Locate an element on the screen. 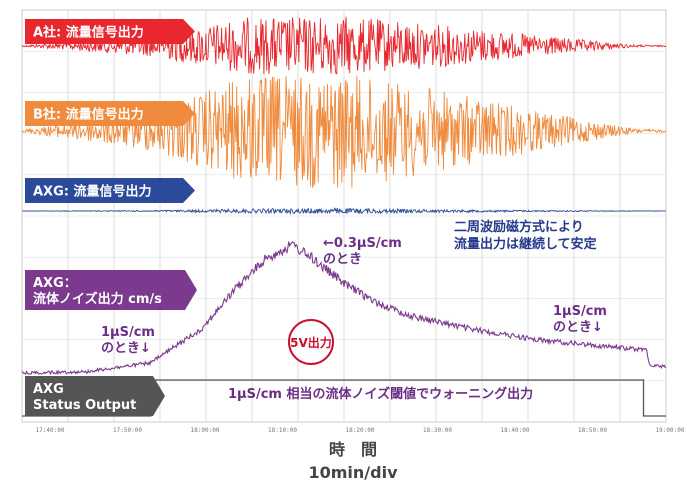 Image resolution: width=687 pixels, height=493 pixels. x-tick-label: 18:00:00 is located at coordinates (205, 430).